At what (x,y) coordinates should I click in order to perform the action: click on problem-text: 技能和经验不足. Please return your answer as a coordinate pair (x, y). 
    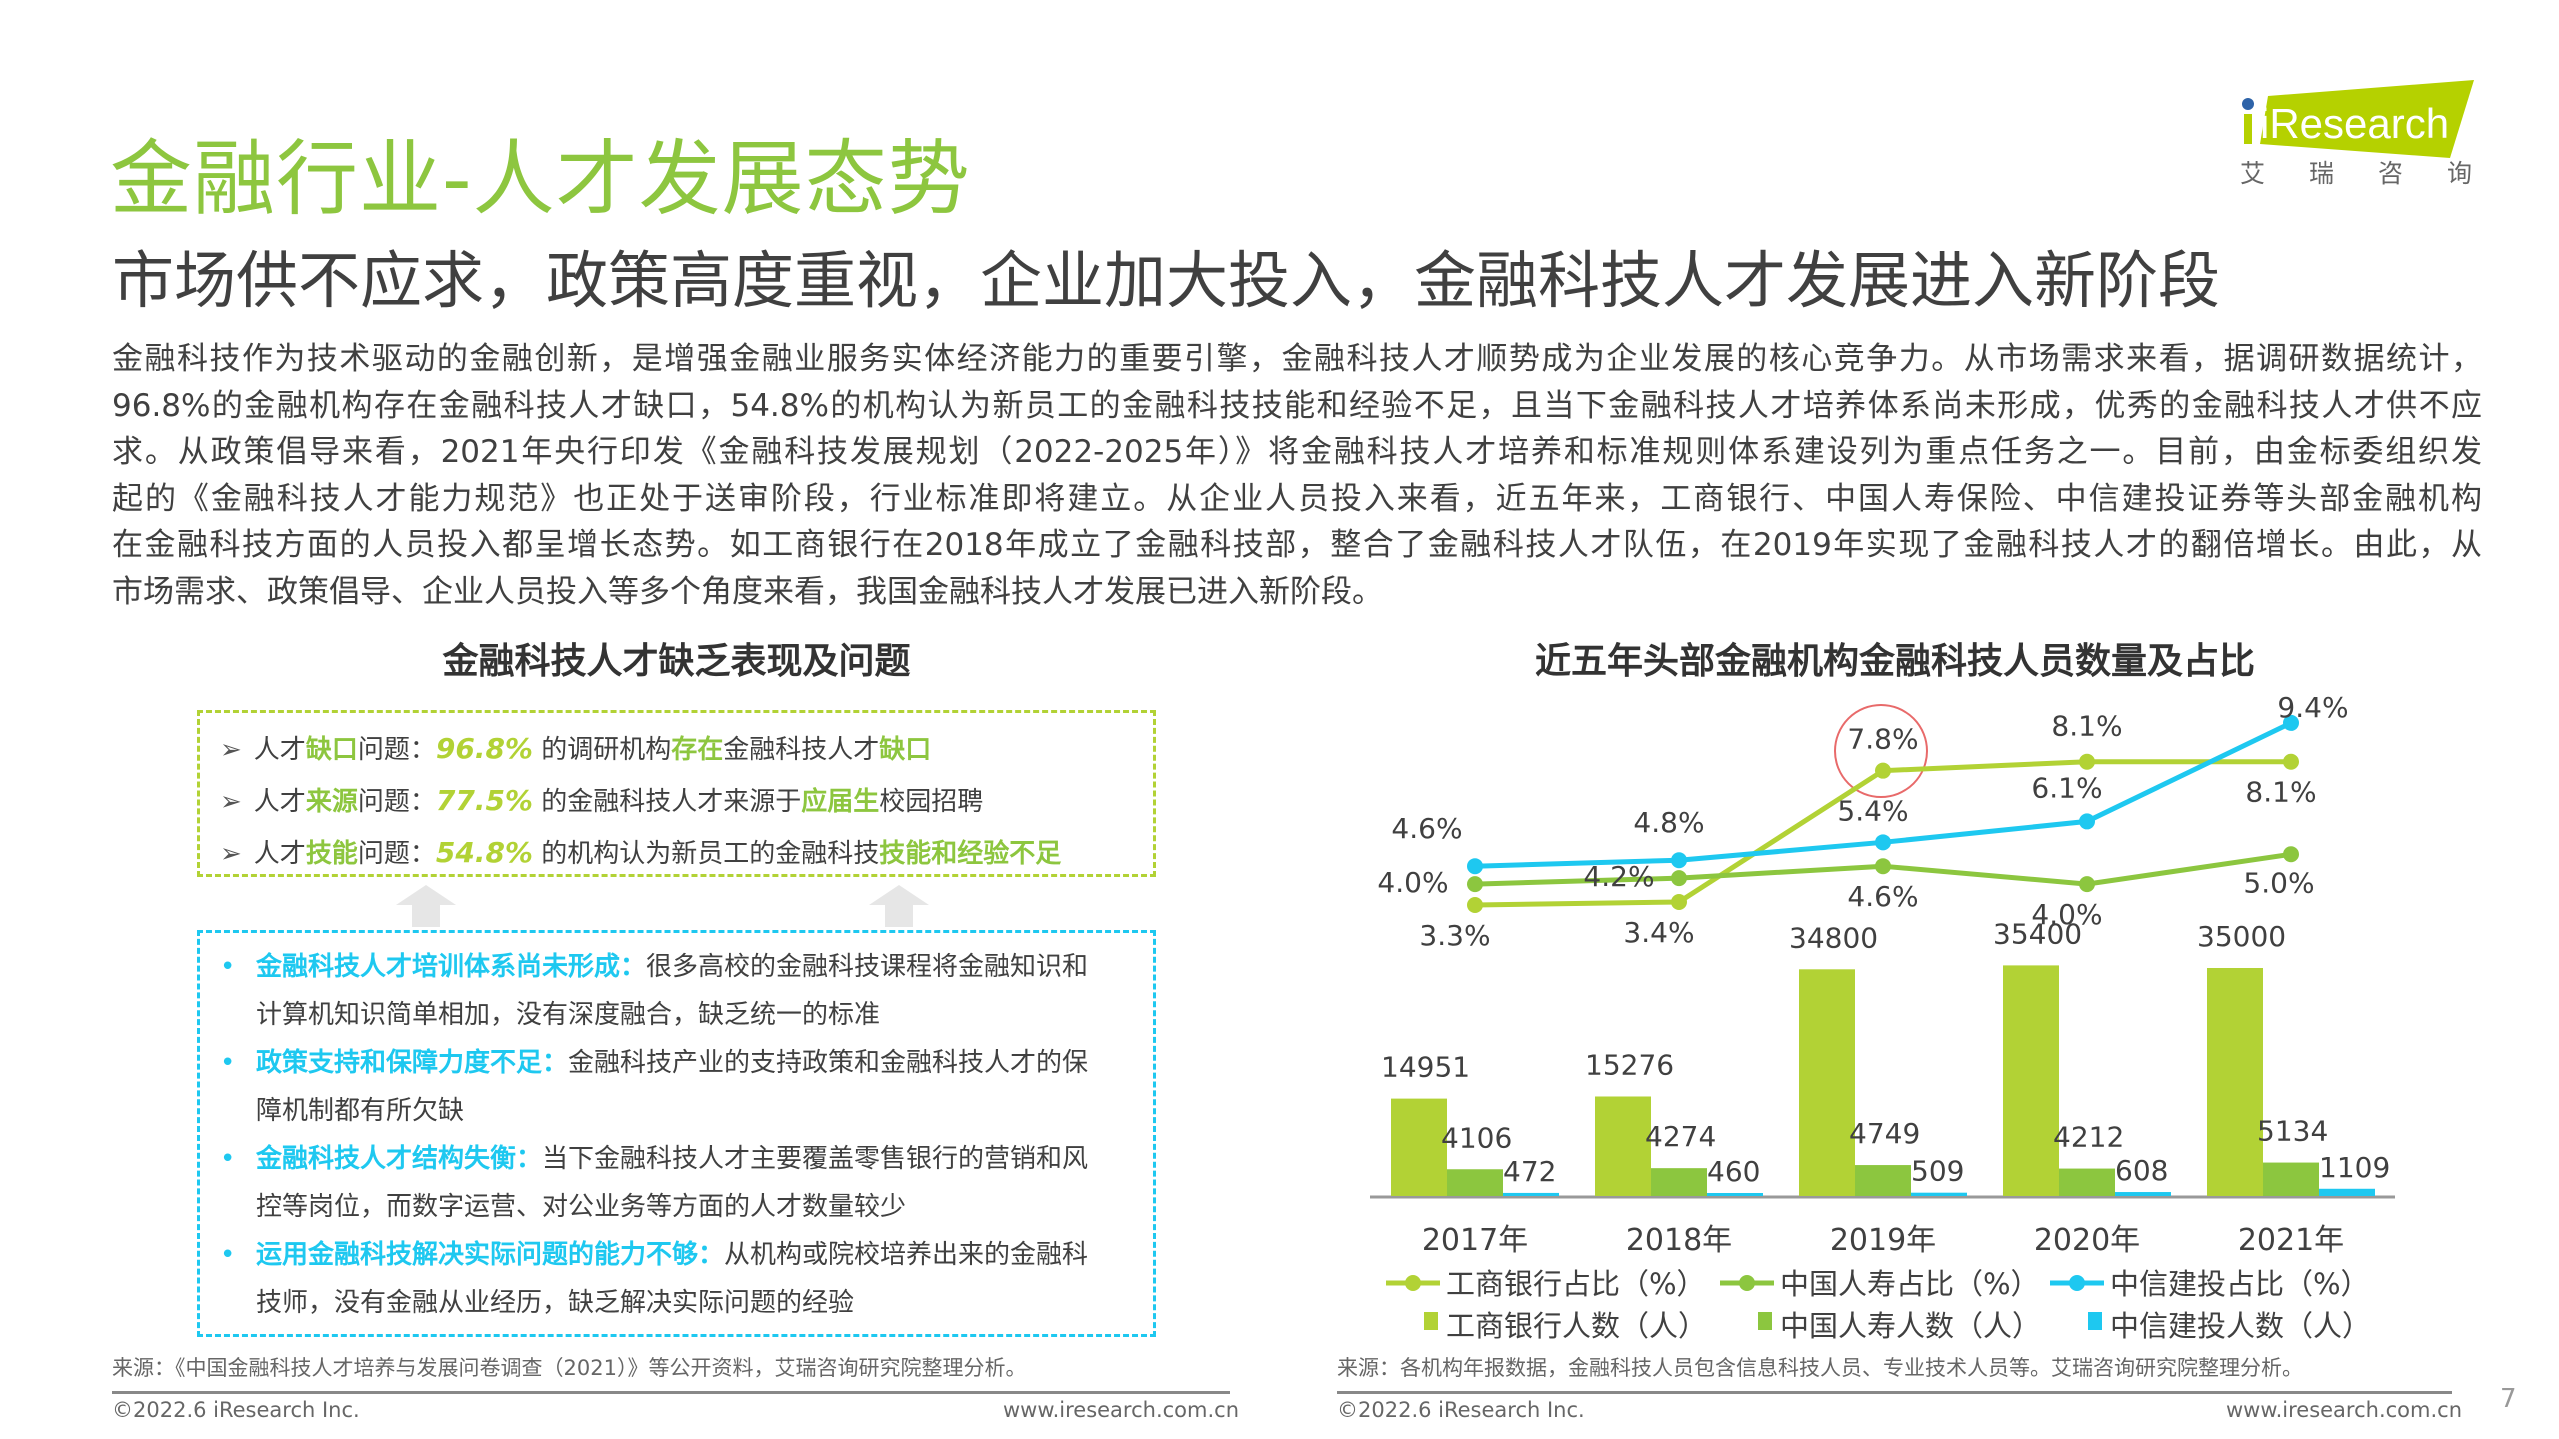
    Looking at the image, I should click on (970, 854).